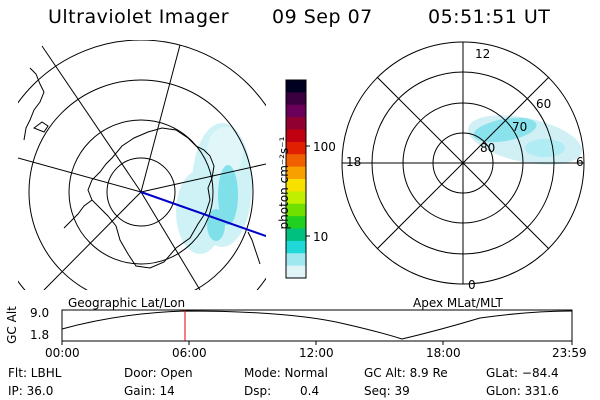 Image resolution: width=600 pixels, height=400 pixels. What do you see at coordinates (286, 373) in the screenshot?
I see `mode-info: Mode: Normal` at bounding box center [286, 373].